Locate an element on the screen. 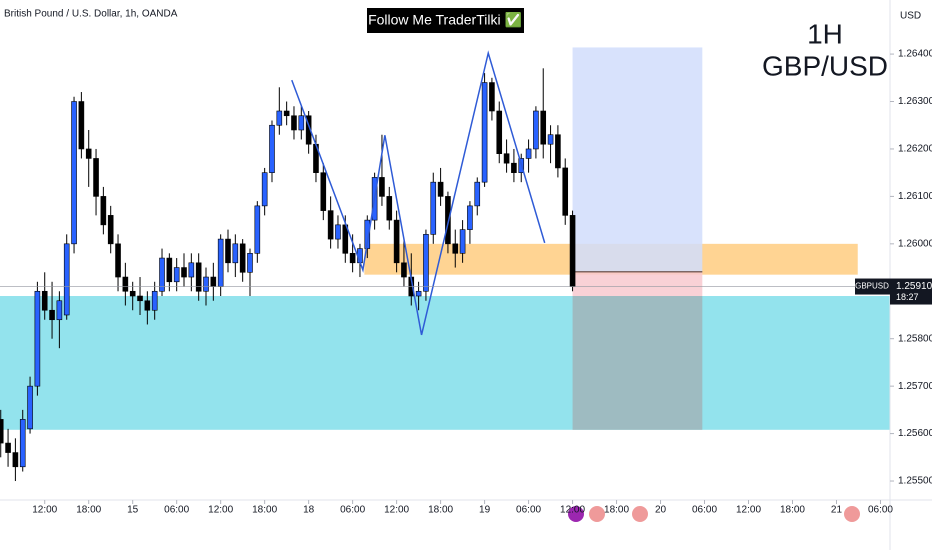 This screenshot has width=932, height=550. x-tick-label: 18 is located at coordinates (309, 510).